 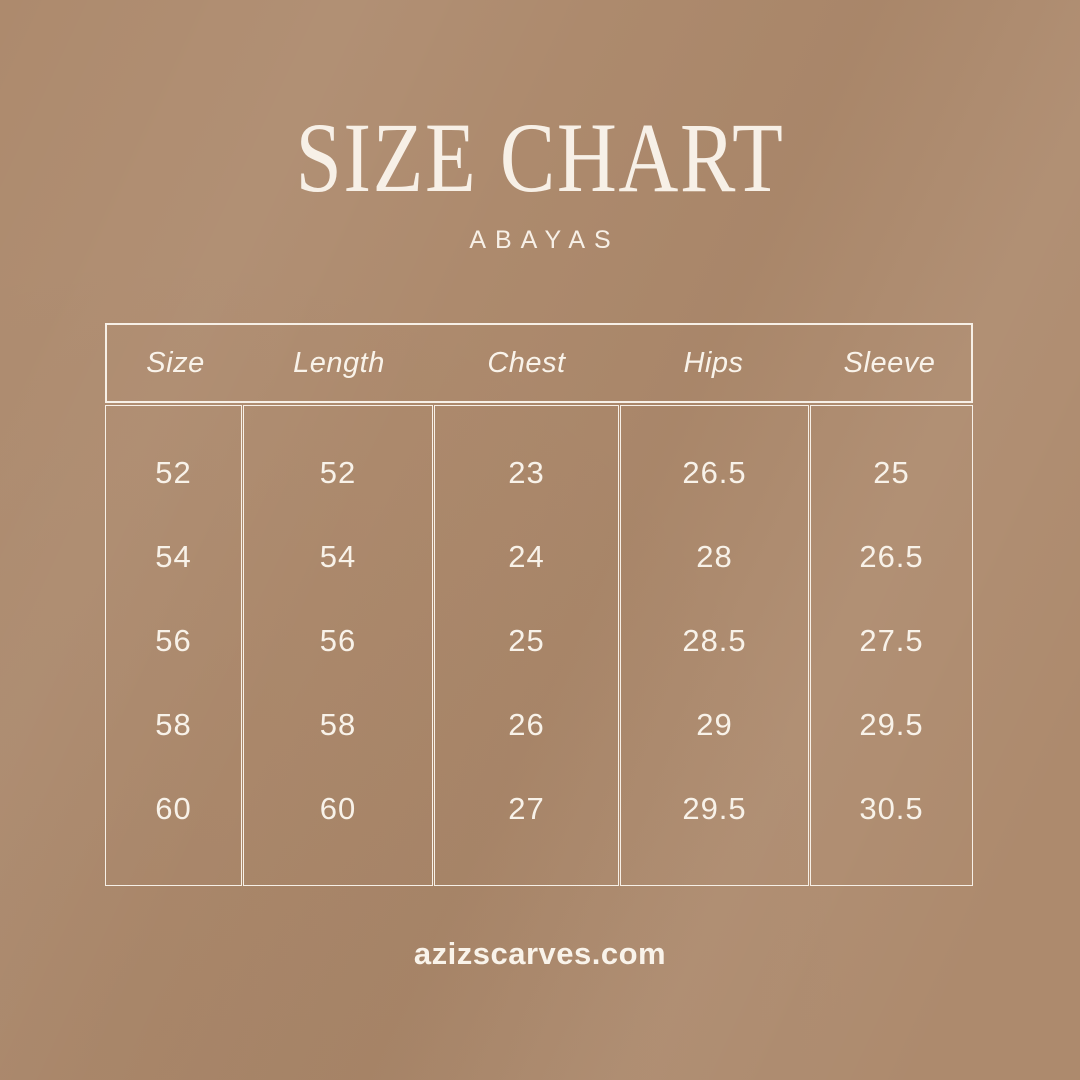 I want to click on page-title: SIZE CHART, so click(x=540, y=157).